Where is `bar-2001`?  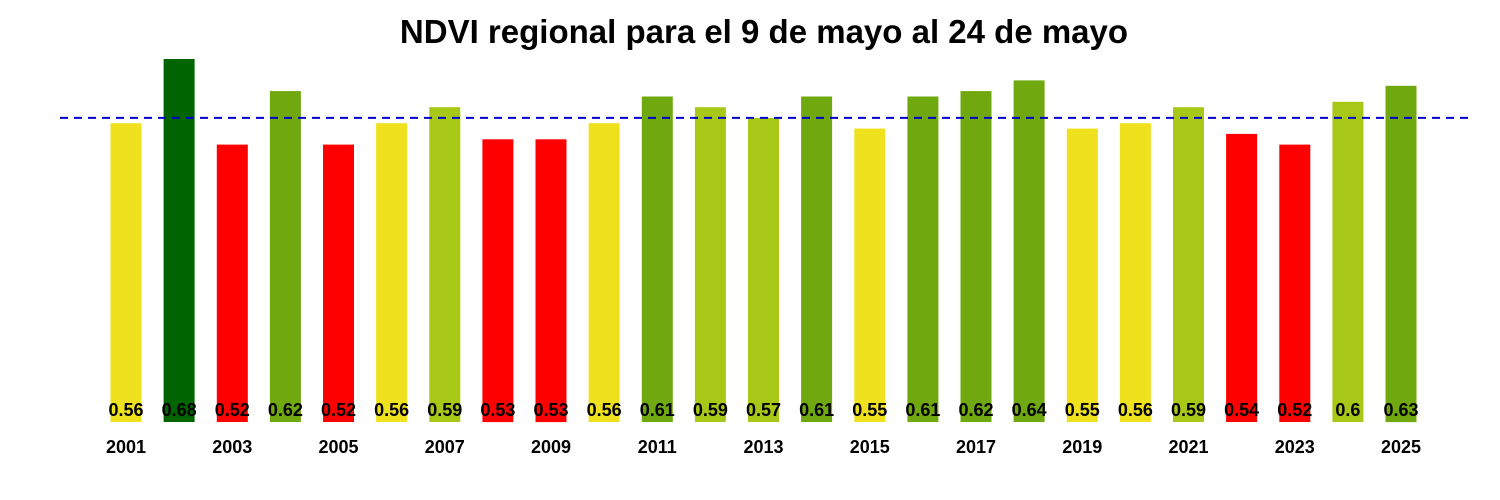
bar-2001 is located at coordinates (126, 272).